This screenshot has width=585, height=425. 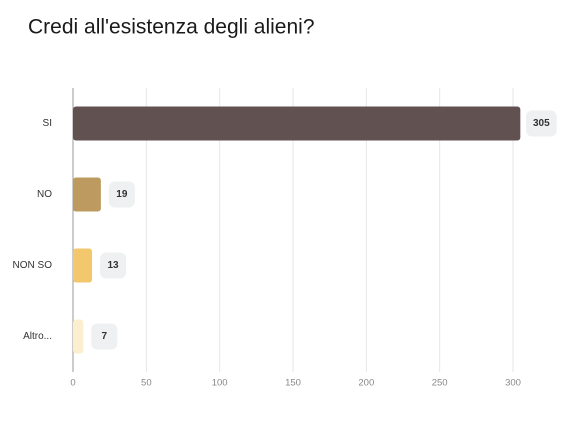 I want to click on y-tick-label: SI, so click(x=47, y=123).